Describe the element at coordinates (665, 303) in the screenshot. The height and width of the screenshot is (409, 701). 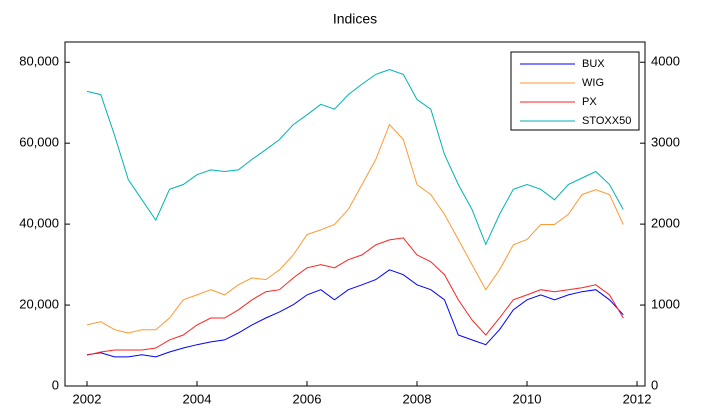
I see `y2-tick-label: 1000` at that location.